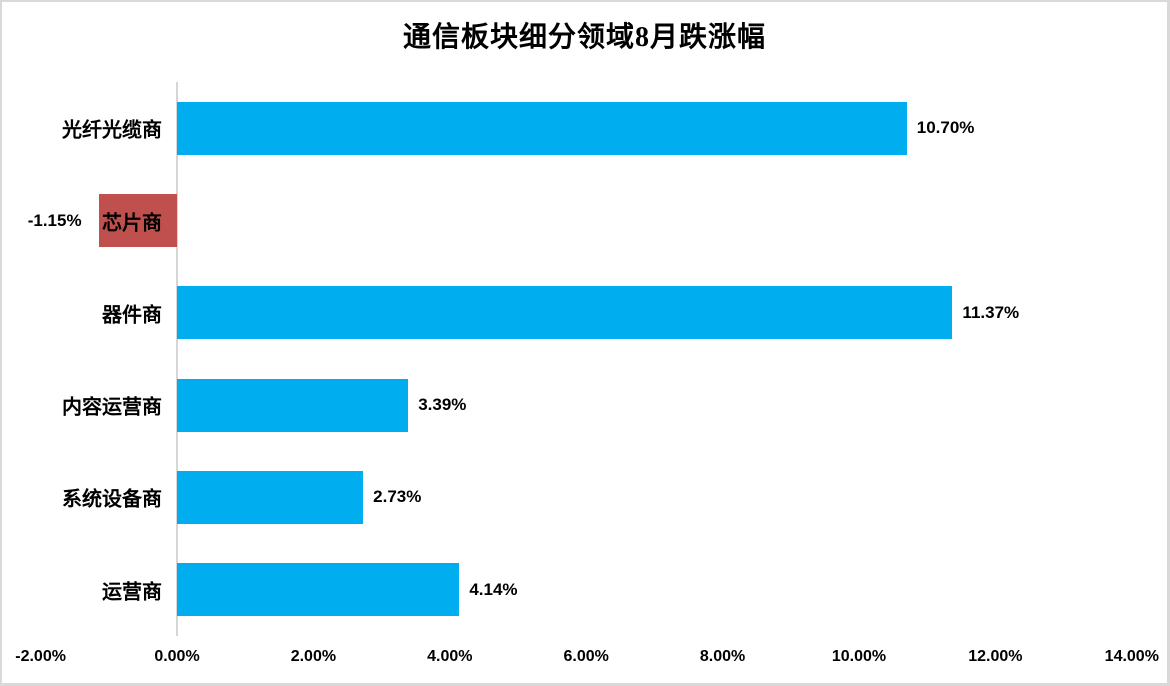  What do you see at coordinates (177, 359) in the screenshot?
I see `zero-axis-line` at bounding box center [177, 359].